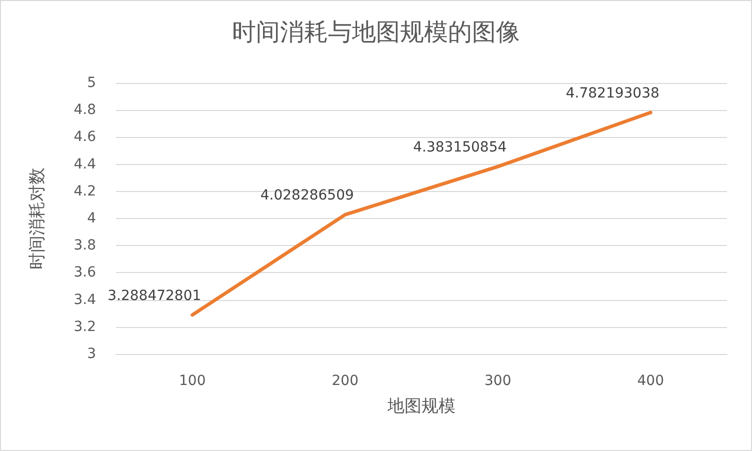 This screenshot has height=451, width=752. I want to click on y-tick-label: 4.4, so click(85, 164).